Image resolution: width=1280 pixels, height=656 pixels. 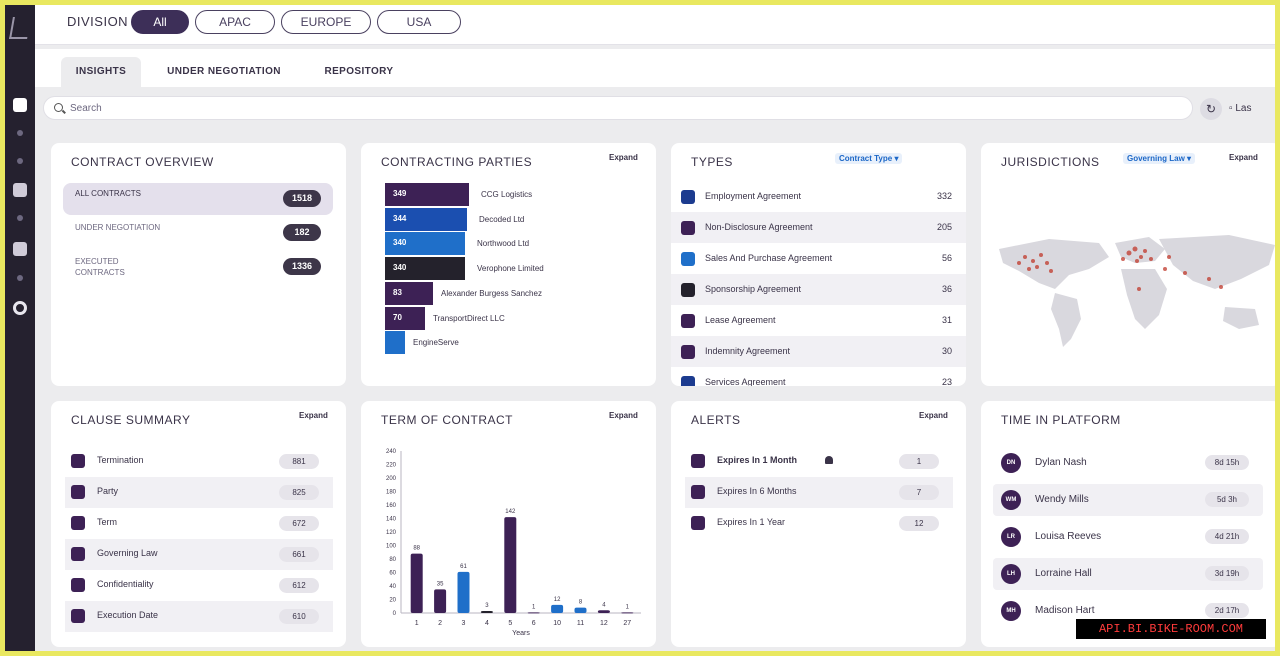 What do you see at coordinates (20, 190) in the screenshot?
I see `chat-icon` at bounding box center [20, 190].